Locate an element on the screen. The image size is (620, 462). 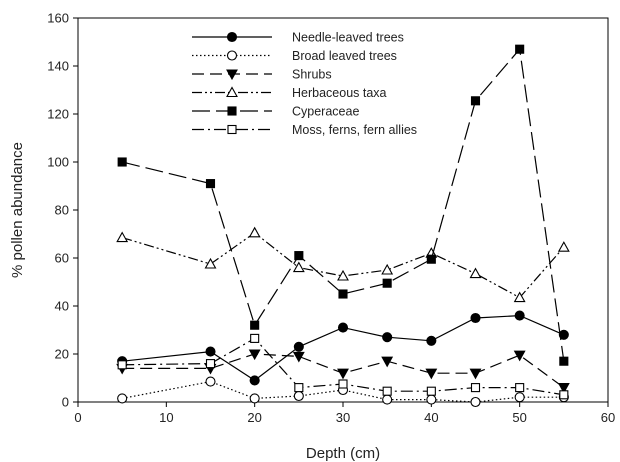
x-axis-title: Depth (cm) is located at coordinates (343, 453).